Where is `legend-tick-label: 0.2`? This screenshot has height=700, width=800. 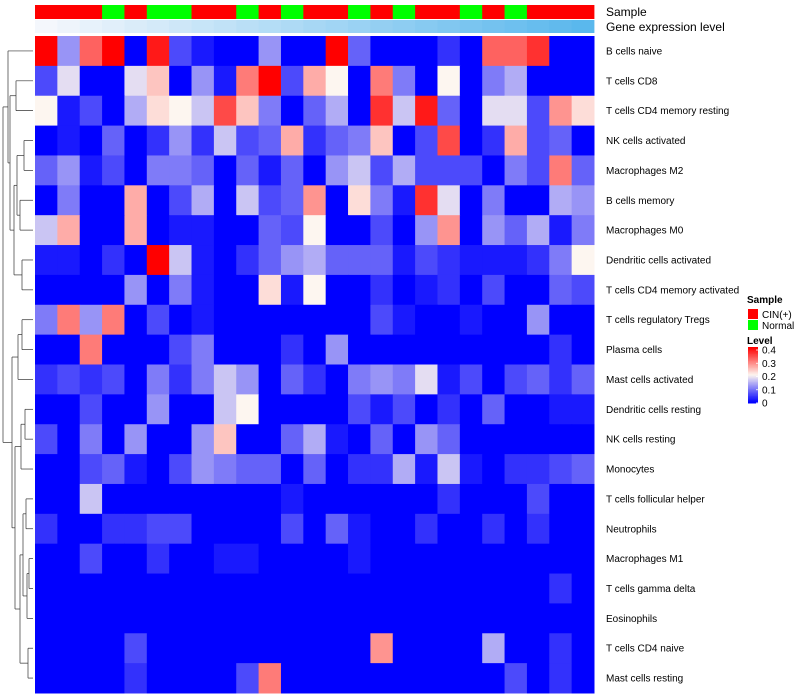 legend-tick-label: 0.2 is located at coordinates (769, 377).